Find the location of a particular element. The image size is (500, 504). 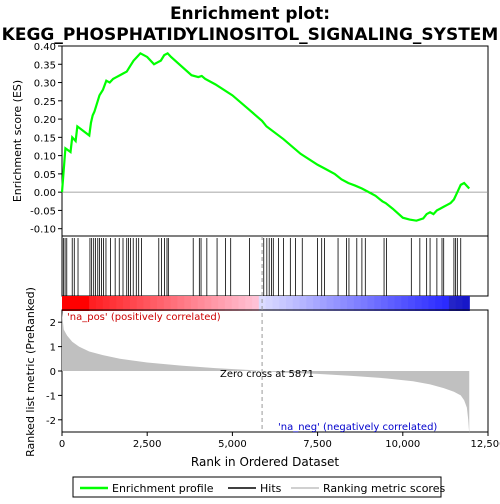

es-ytick-label: 0.35 is located at coordinates (45, 65).